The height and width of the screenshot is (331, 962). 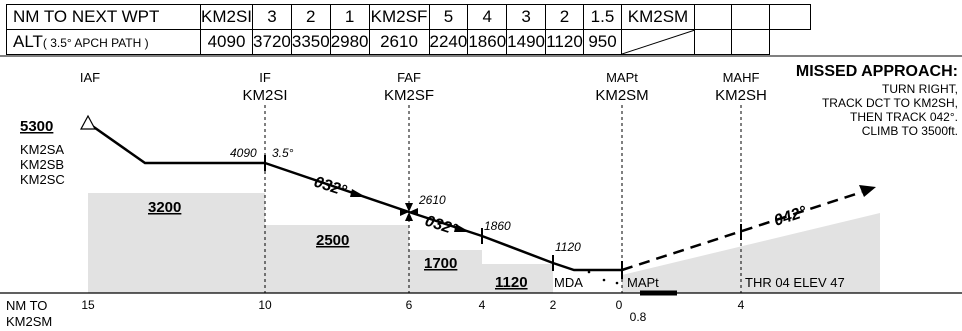 I want to click on min-altitude-label: 1700, so click(x=440, y=263).